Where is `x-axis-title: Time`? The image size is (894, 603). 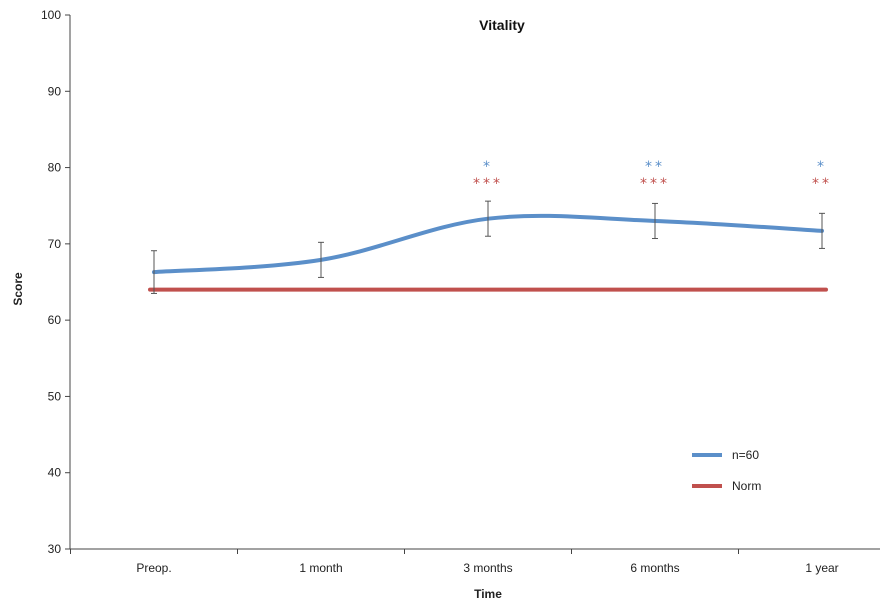
x-axis-title: Time is located at coordinates (488, 594).